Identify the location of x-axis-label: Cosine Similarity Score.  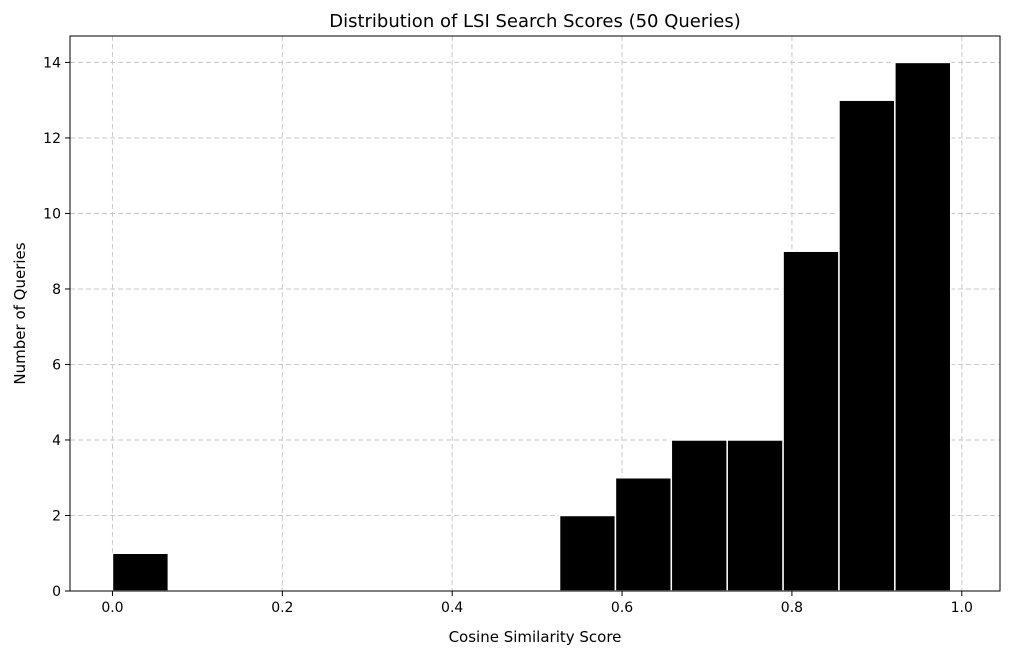
(535, 637).